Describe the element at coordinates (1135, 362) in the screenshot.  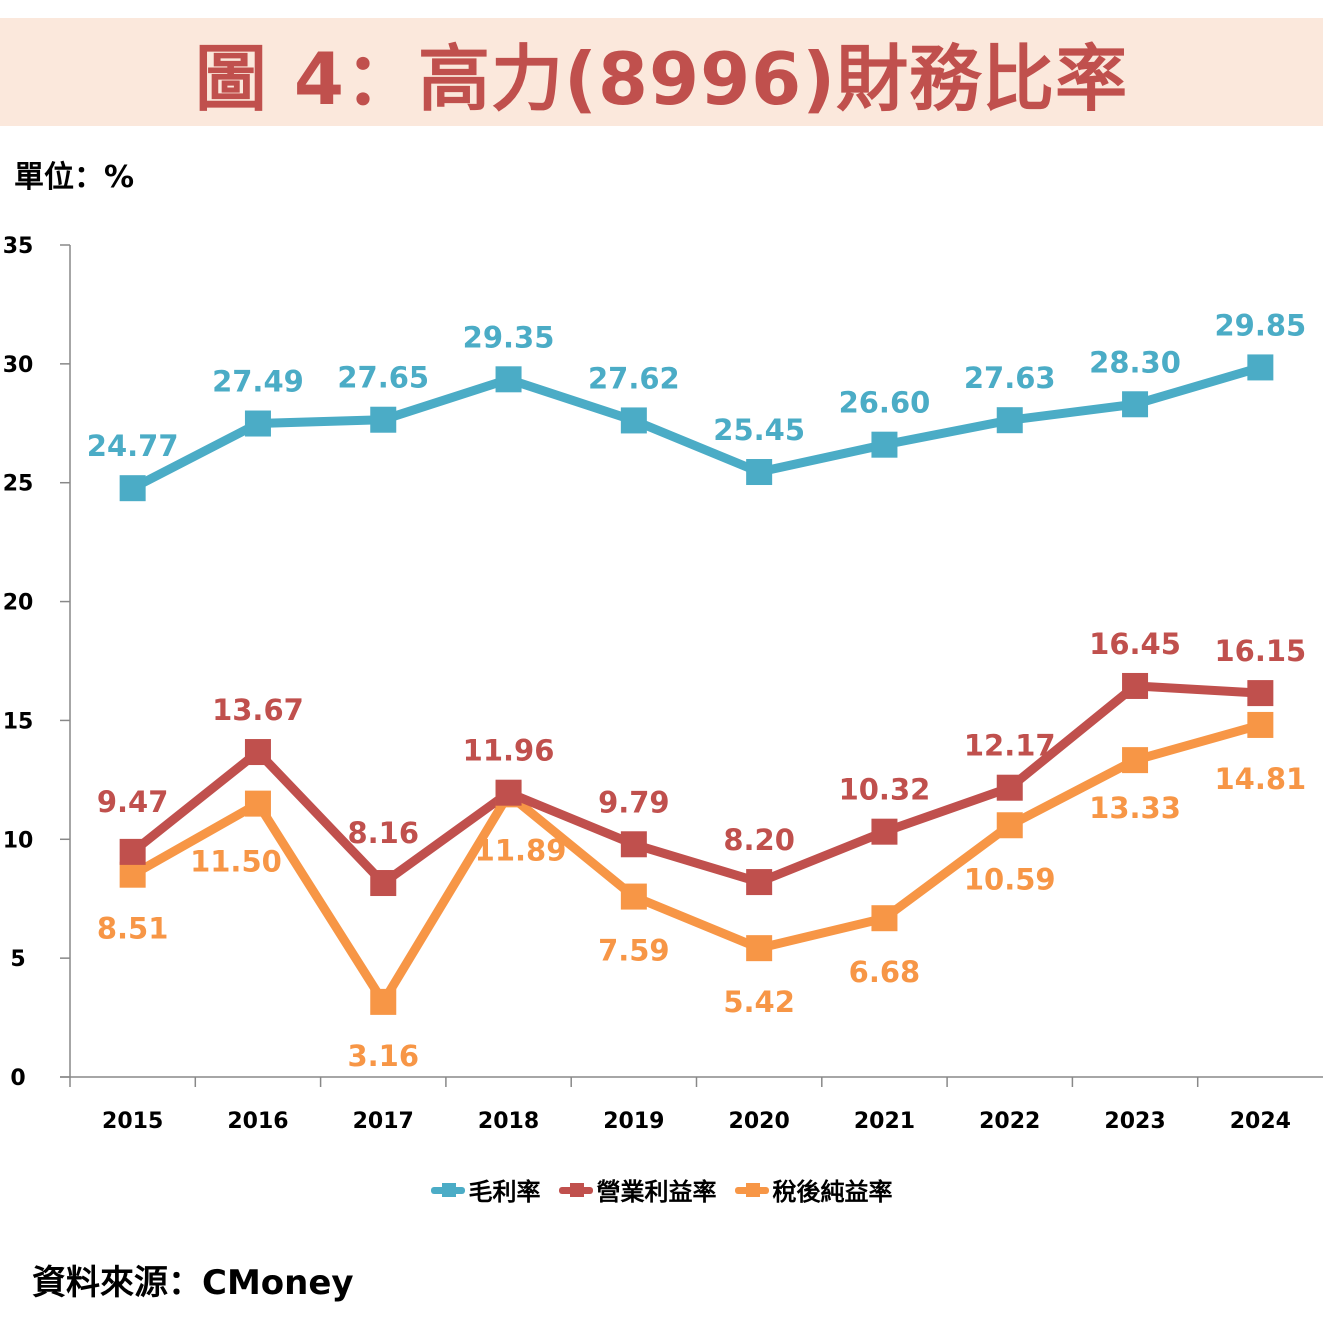
I see `data-label: 28.30` at that location.